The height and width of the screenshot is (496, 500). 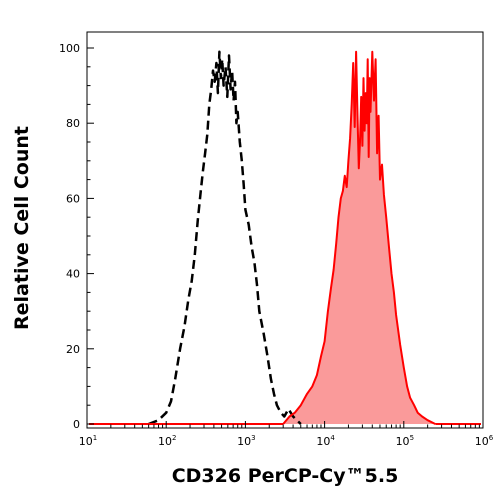 I want to click on x-axis-label: CD326 PerCP-Cy™5.5, so click(x=285, y=476).